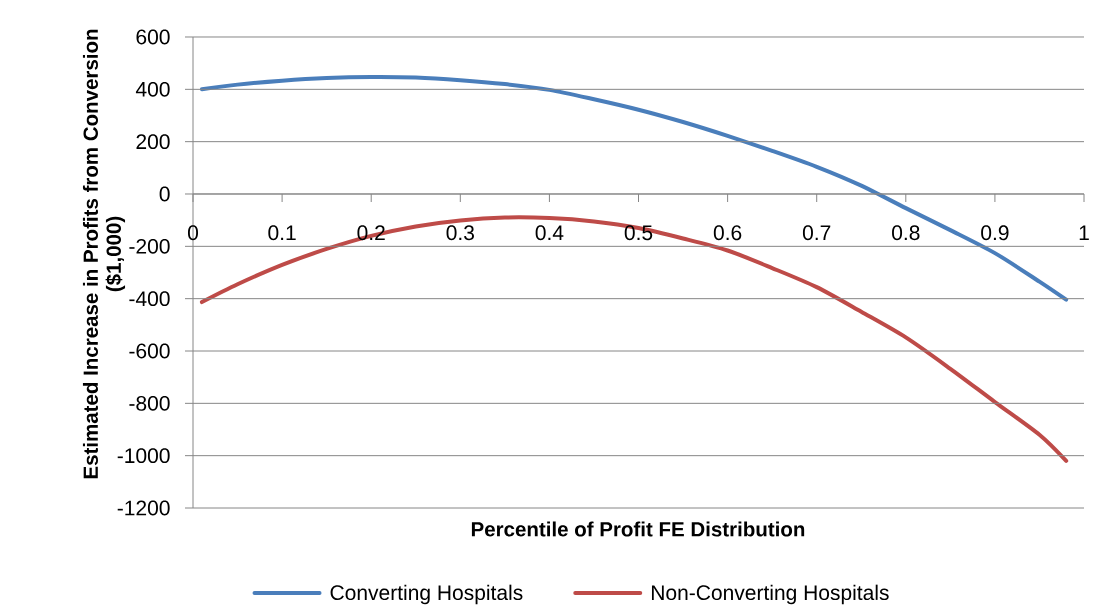  Describe the element at coordinates (549, 233) in the screenshot. I see `x-tick-label: 0.4` at that location.